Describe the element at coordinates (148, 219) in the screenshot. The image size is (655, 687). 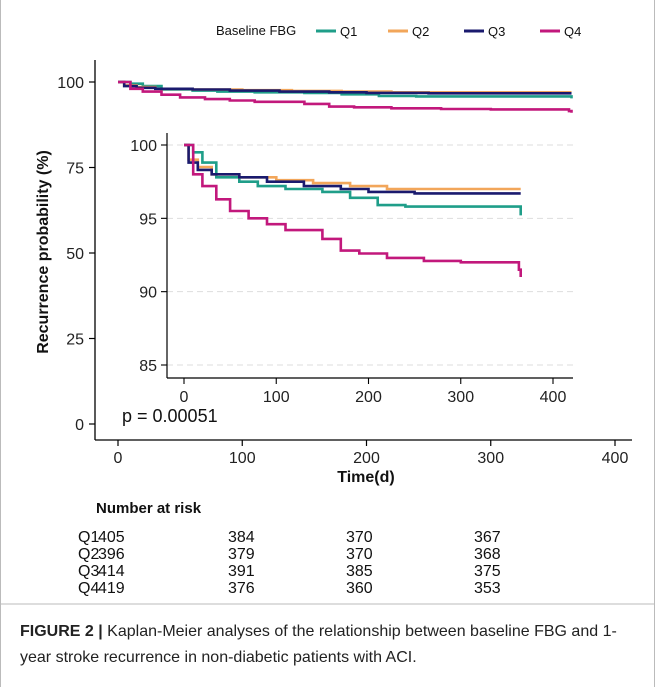
I see `inset-y-tick-label: 95` at that location.